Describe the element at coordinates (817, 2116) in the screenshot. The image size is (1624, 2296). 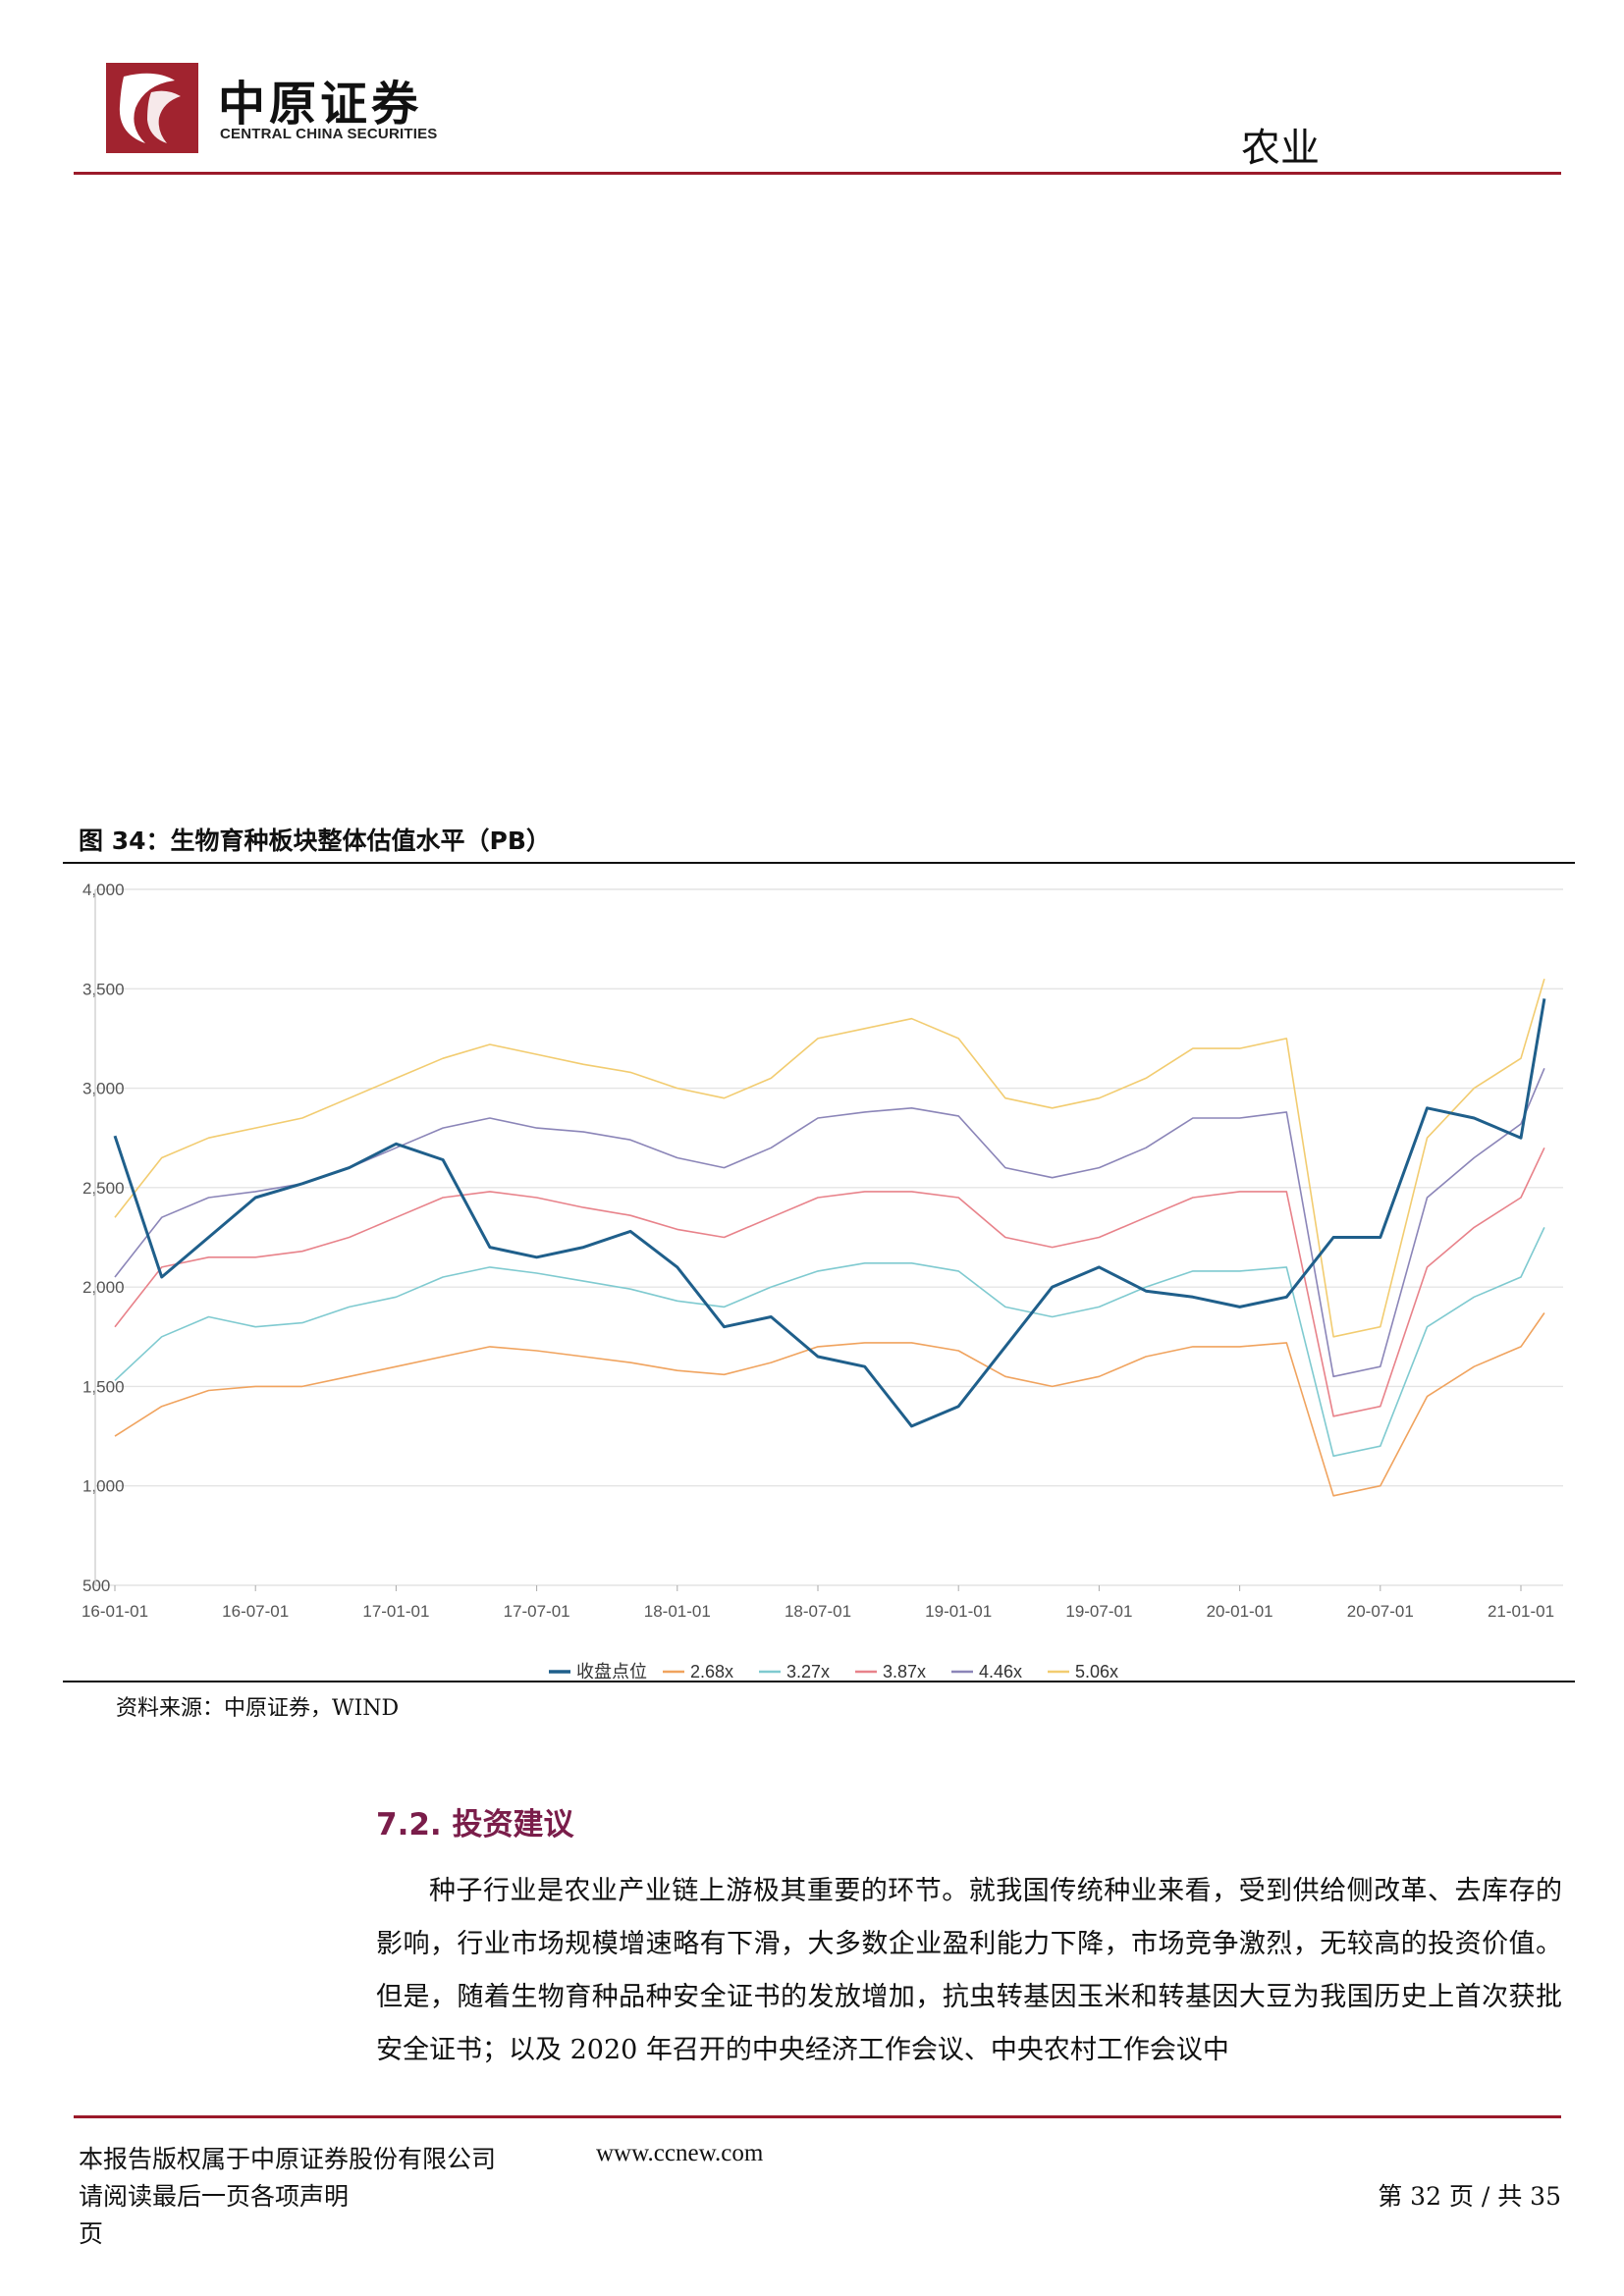
I see `footer-divider` at that location.